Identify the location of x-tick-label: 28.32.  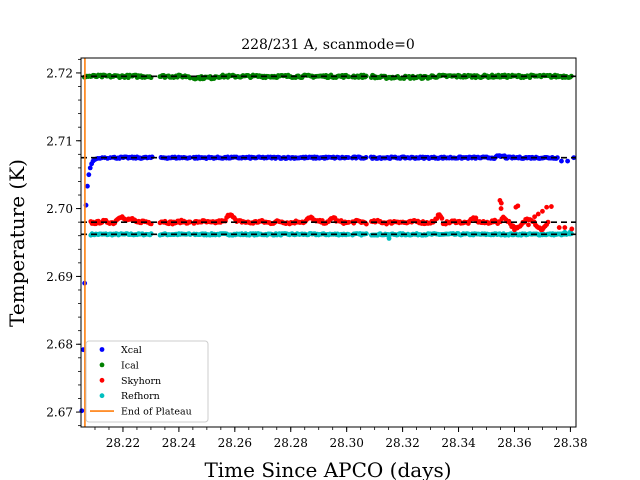
(402, 443).